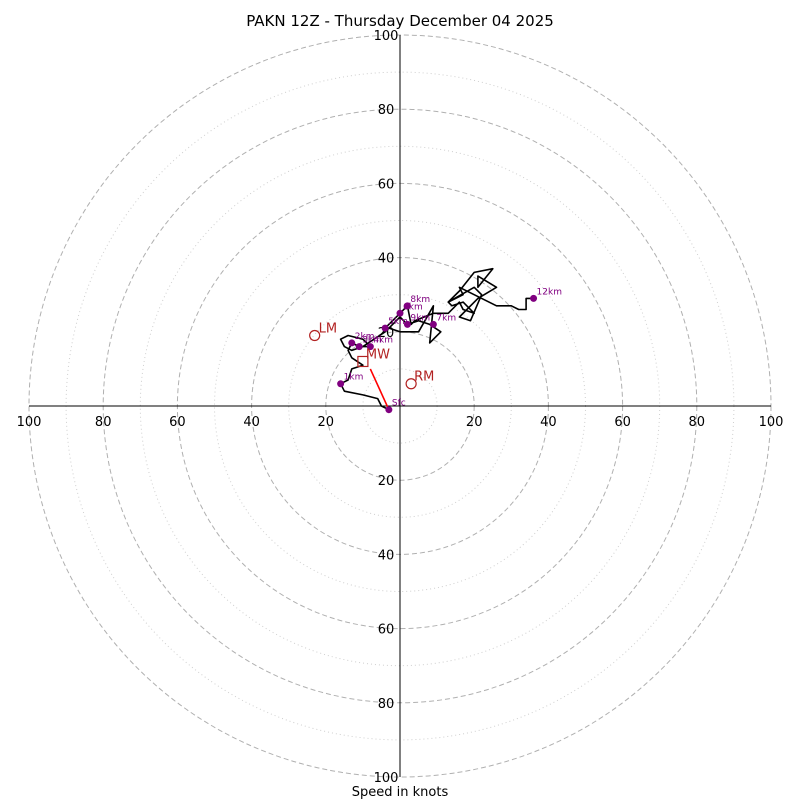  Describe the element at coordinates (386, 184) in the screenshot. I see `tick-label-top-60: 60` at that location.